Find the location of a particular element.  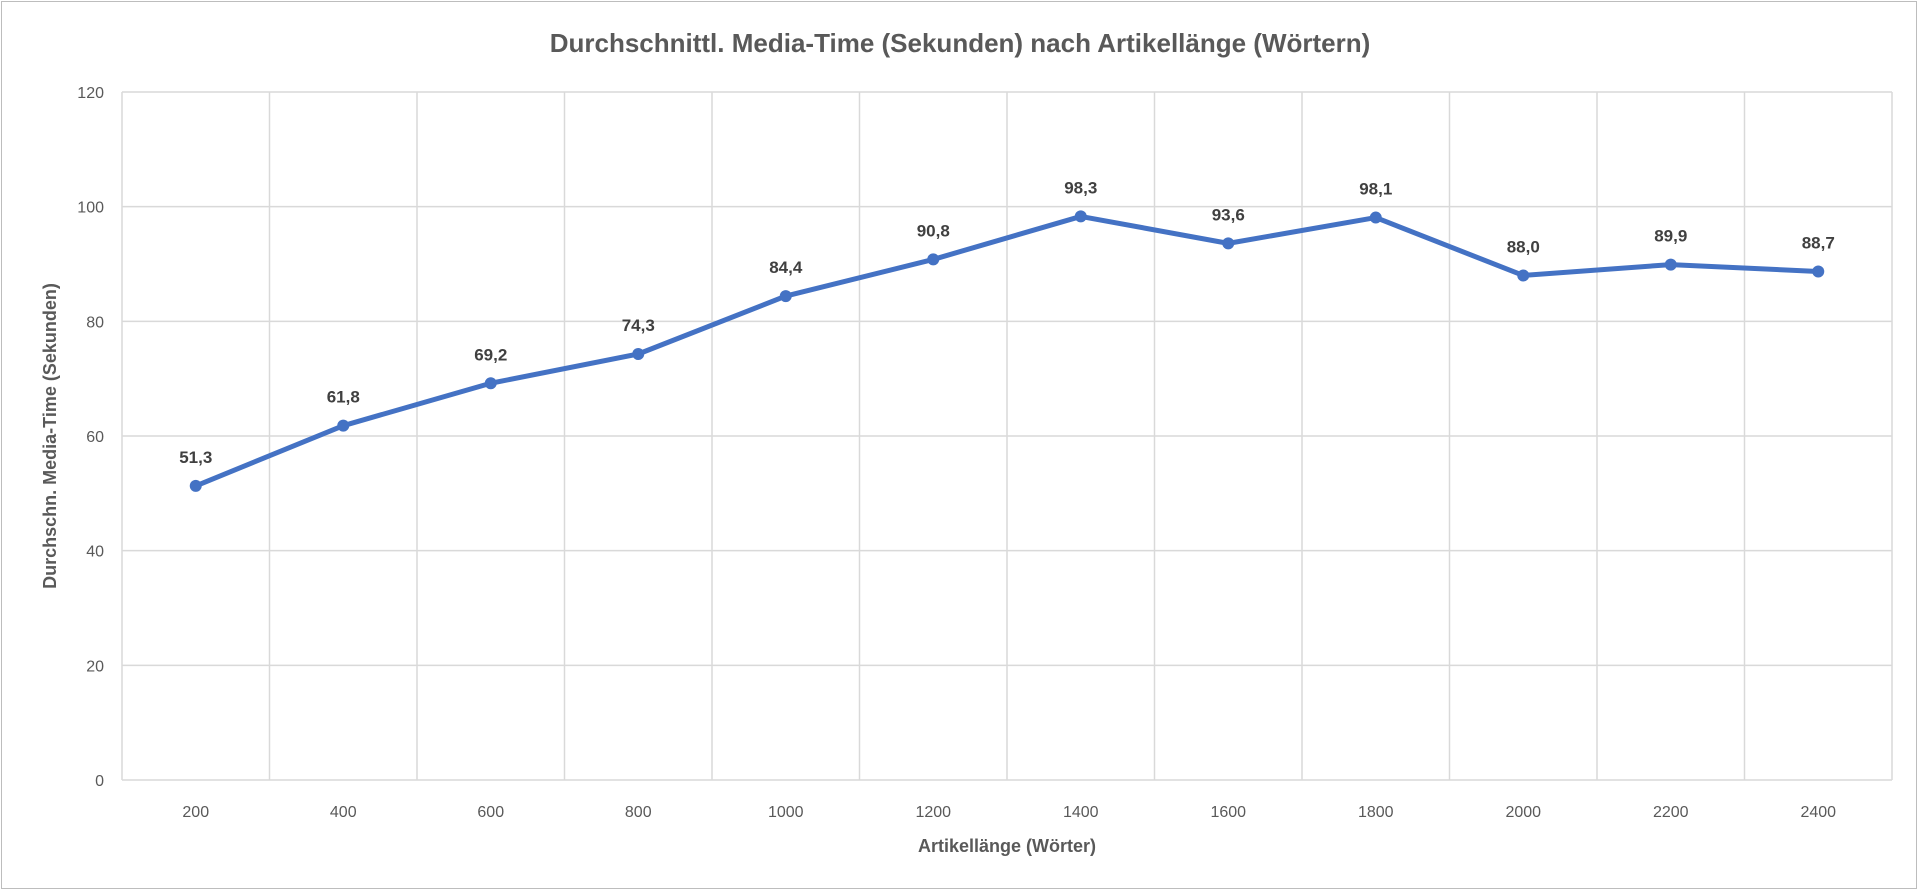

x-tick-label: 1600 is located at coordinates (1228, 812).